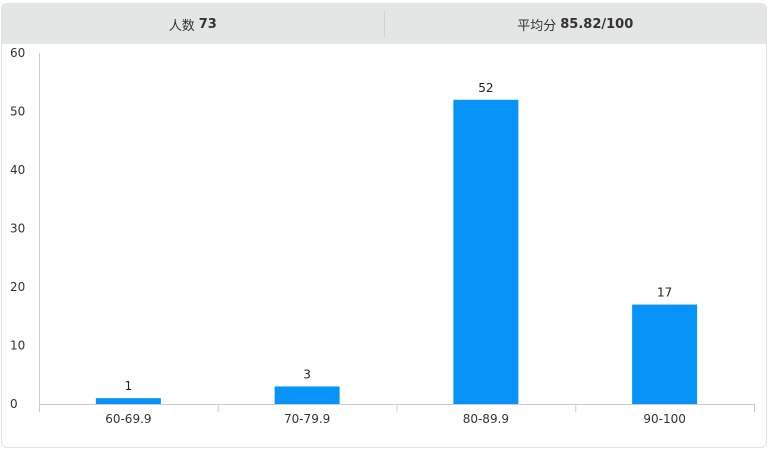 This screenshot has height=453, width=769. I want to click on y-tick-label: 50, so click(17, 112).